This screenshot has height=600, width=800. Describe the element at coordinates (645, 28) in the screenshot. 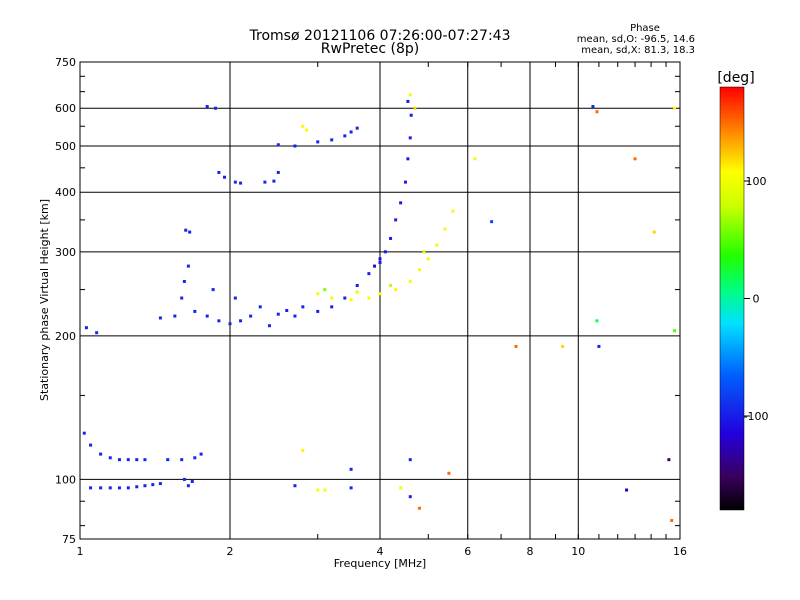

I see `phase-stats-heading: Phase` at that location.